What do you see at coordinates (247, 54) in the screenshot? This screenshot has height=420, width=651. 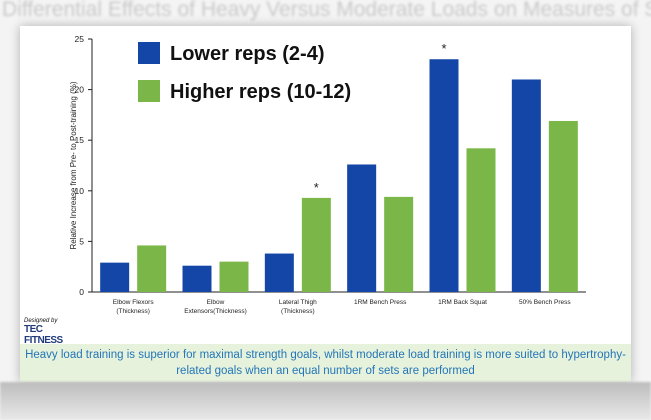 I see `legend-label: Lower reps (2-4)` at bounding box center [247, 54].